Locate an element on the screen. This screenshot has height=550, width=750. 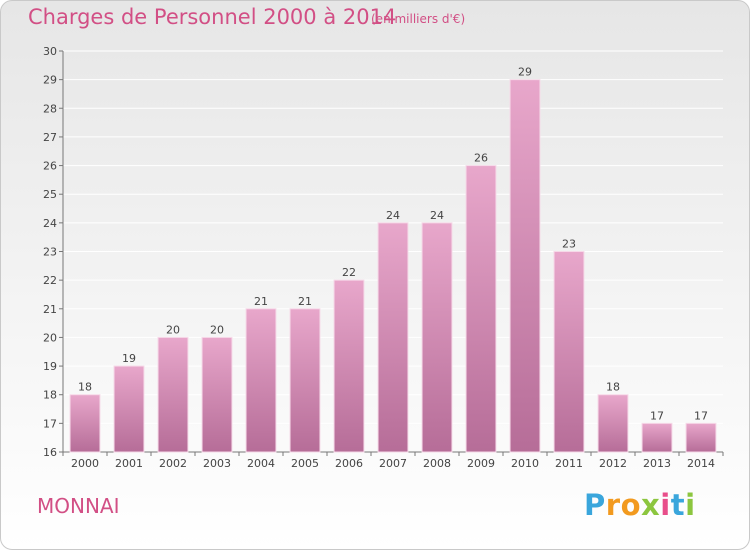
y-tick-label: 28 is located at coordinates (50, 108).